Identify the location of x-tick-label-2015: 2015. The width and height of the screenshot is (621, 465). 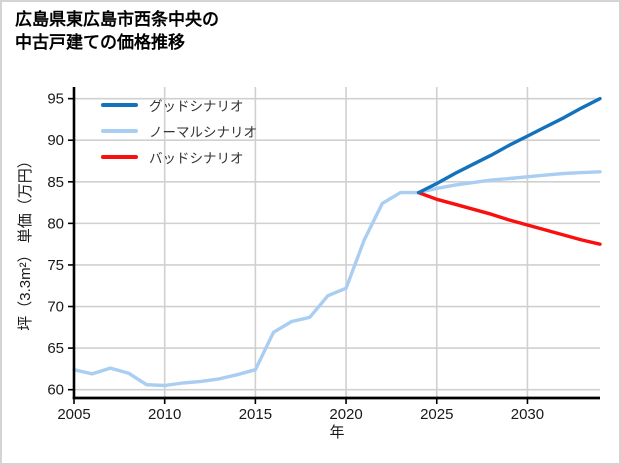
(255, 414).